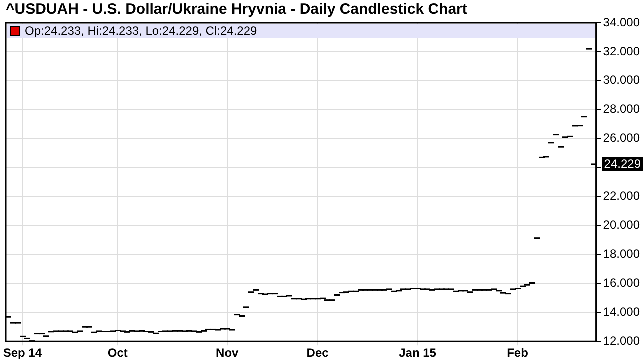 The height and width of the screenshot is (362, 644). What do you see at coordinates (621, 283) in the screenshot?
I see `y-tick-label: 16.000` at bounding box center [621, 283].